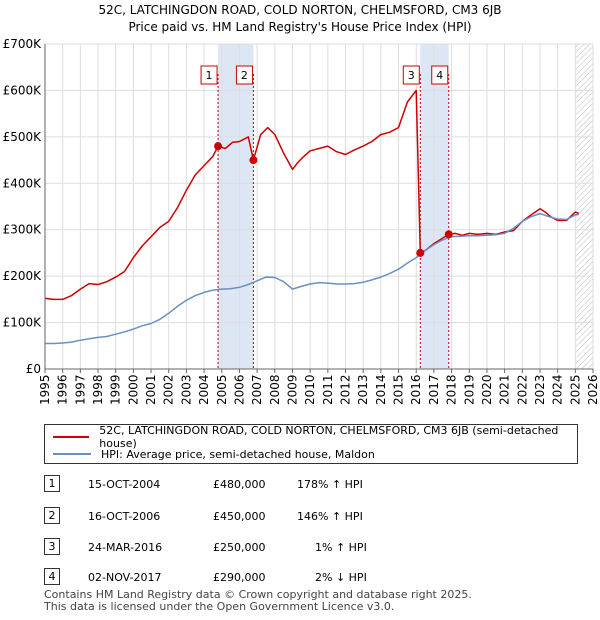  Describe the element at coordinates (452, 389) in the screenshot. I see `x-tick-label: 2018` at that location.